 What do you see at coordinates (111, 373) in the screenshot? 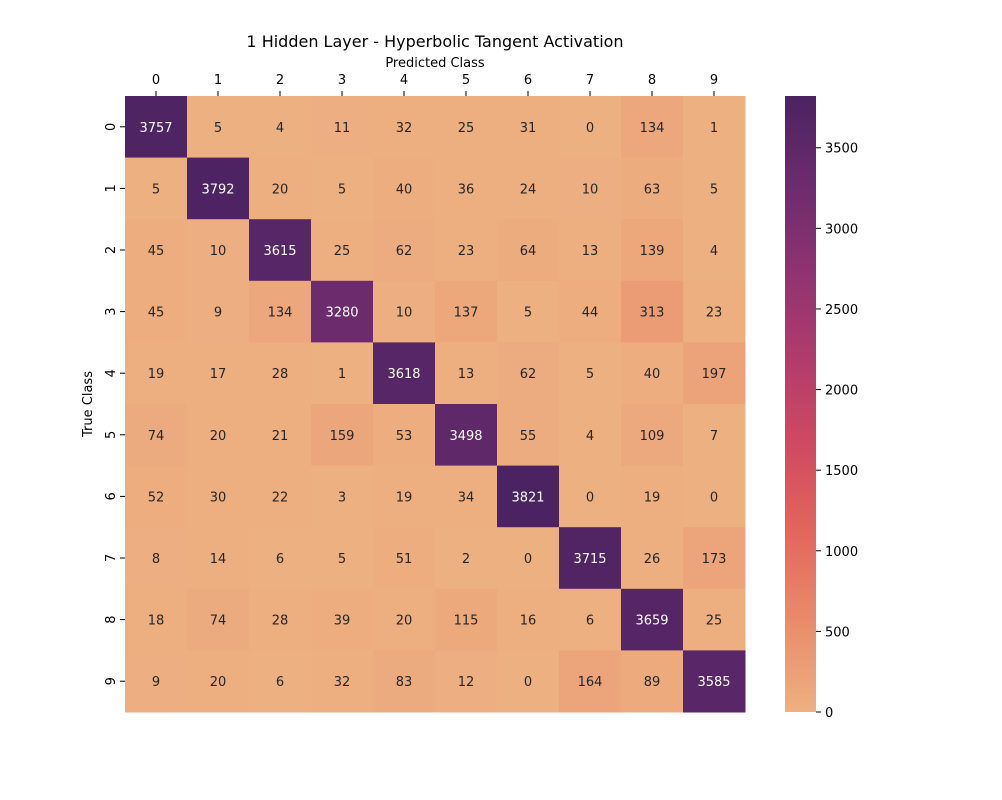
I see `y-tick-label: 4` at bounding box center [111, 373].